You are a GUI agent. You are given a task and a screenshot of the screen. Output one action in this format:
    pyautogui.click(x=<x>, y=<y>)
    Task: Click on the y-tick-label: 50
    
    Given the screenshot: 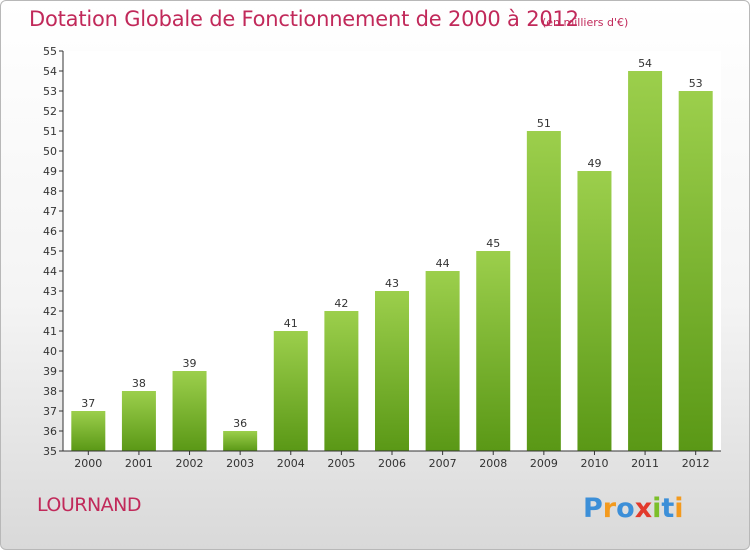 What is the action you would take?
    pyautogui.click(x=50, y=151)
    